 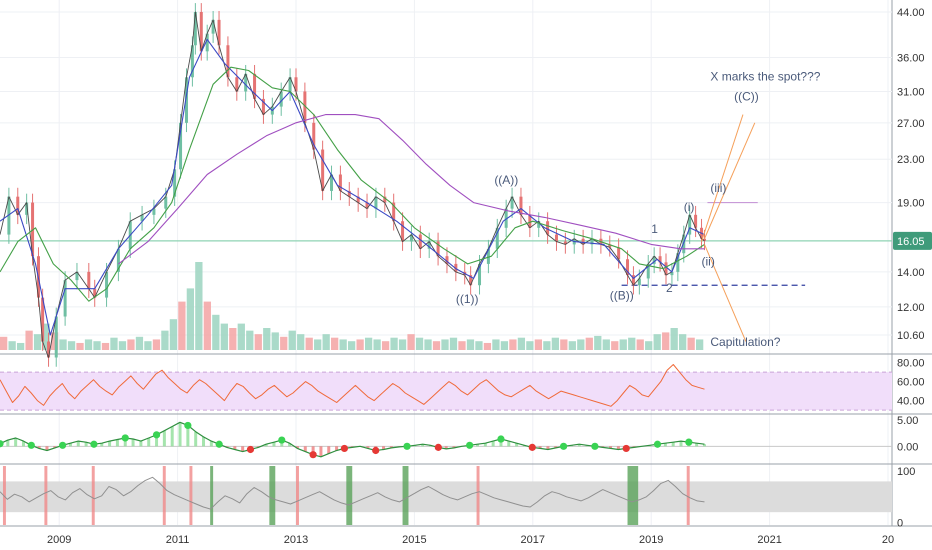 I want to click on cycle-tick-label: 100, so click(x=906, y=472).